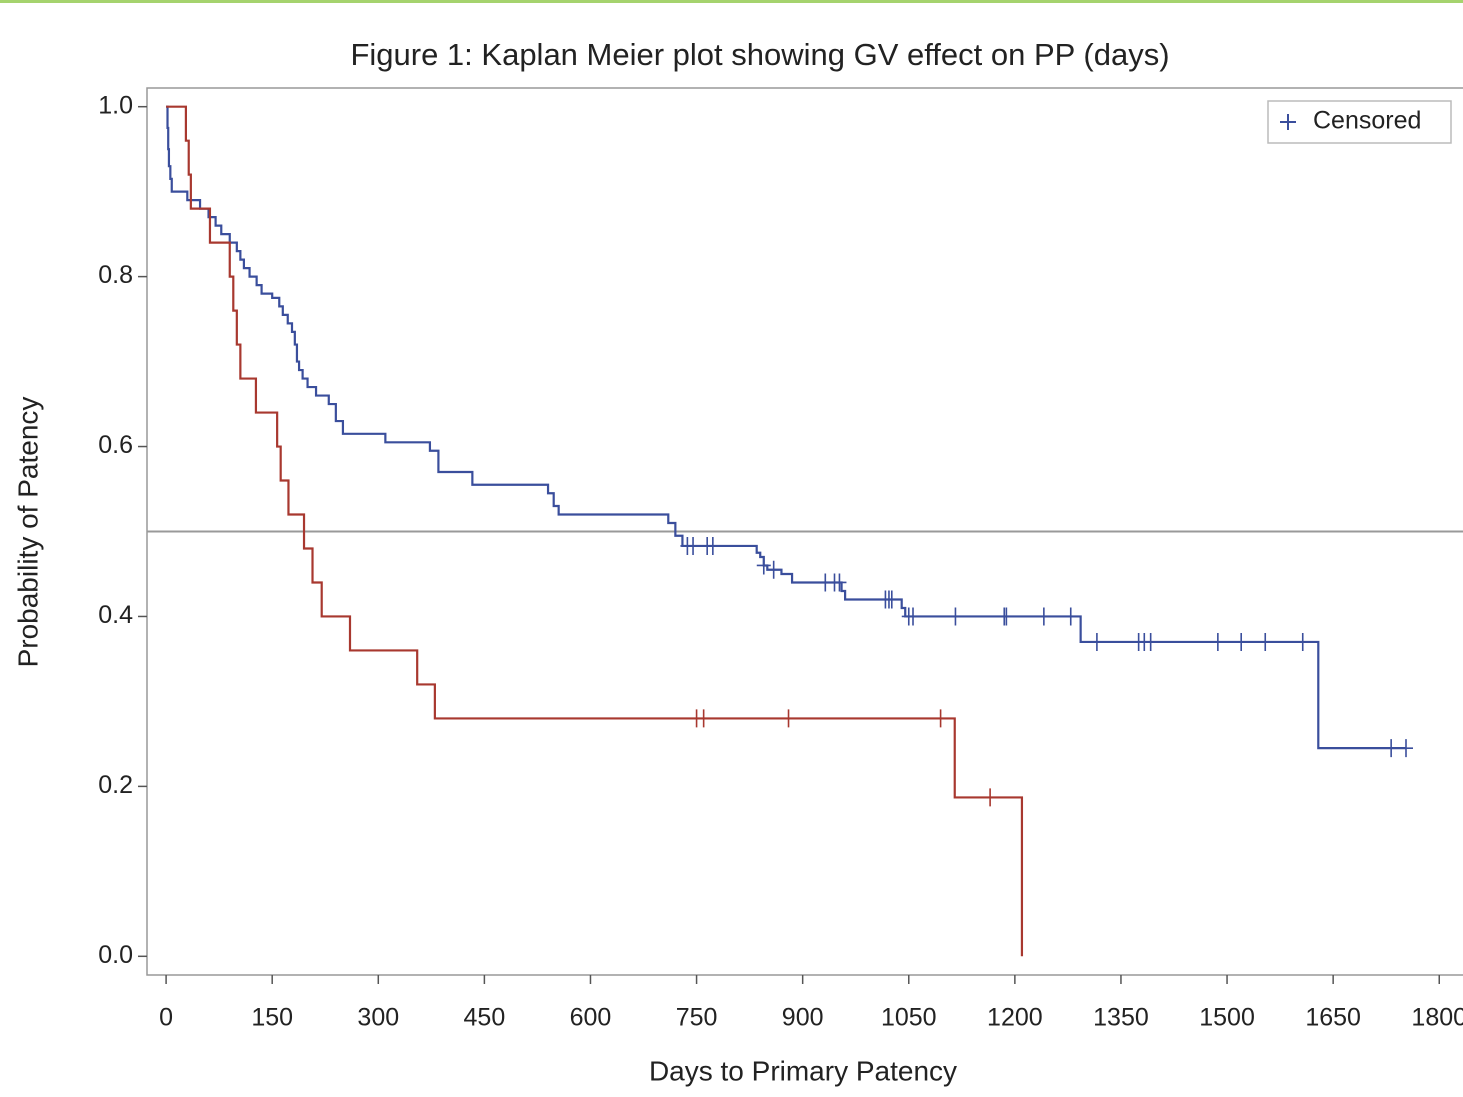  I want to click on y-tick-label: 0.4, so click(115, 615).